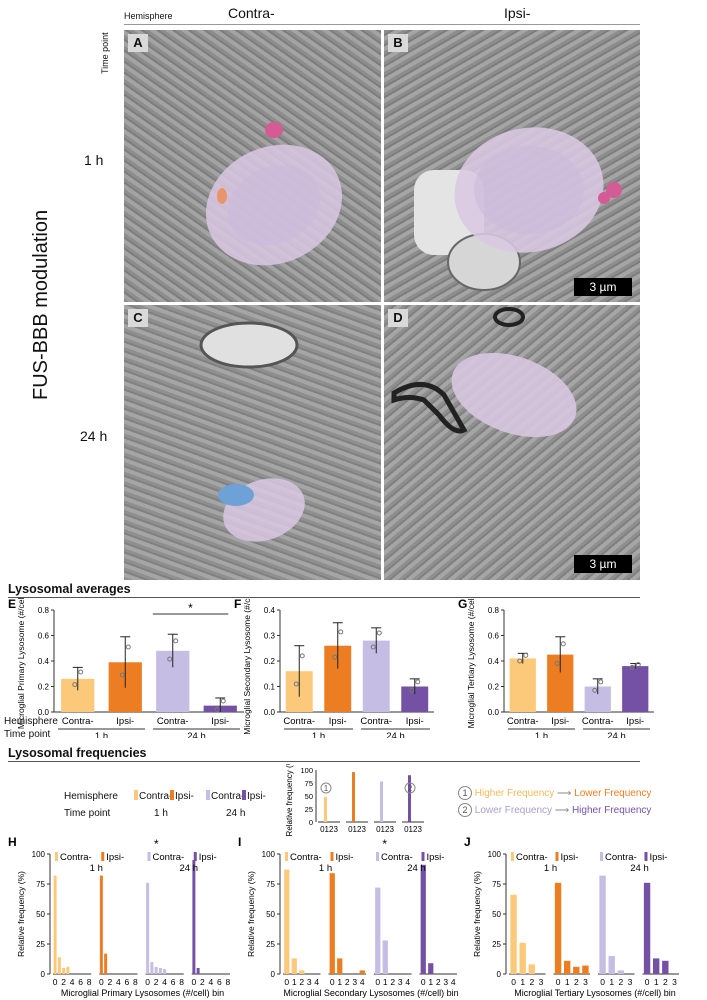  What do you see at coordinates (173, 721) in the screenshot?
I see `x-tick-label: Contra-` at bounding box center [173, 721].